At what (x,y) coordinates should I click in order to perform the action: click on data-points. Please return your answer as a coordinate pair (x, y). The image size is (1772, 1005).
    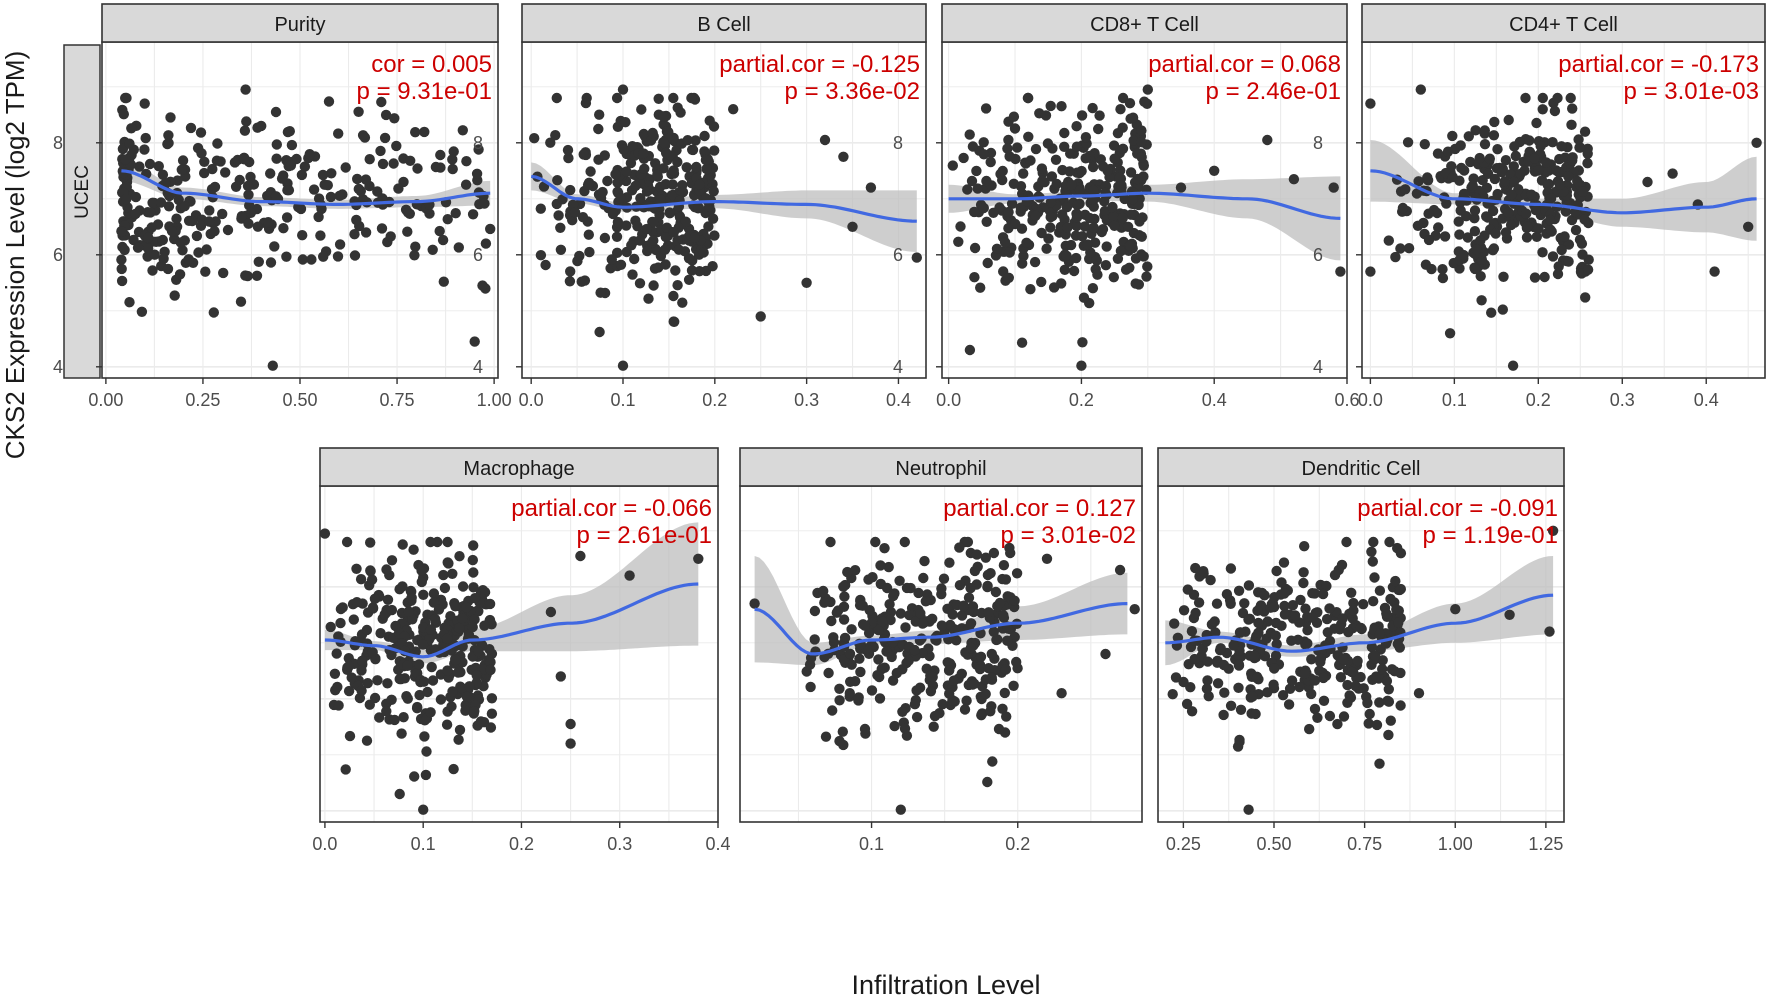
    Looking at the image, I should click on (1146, 227).